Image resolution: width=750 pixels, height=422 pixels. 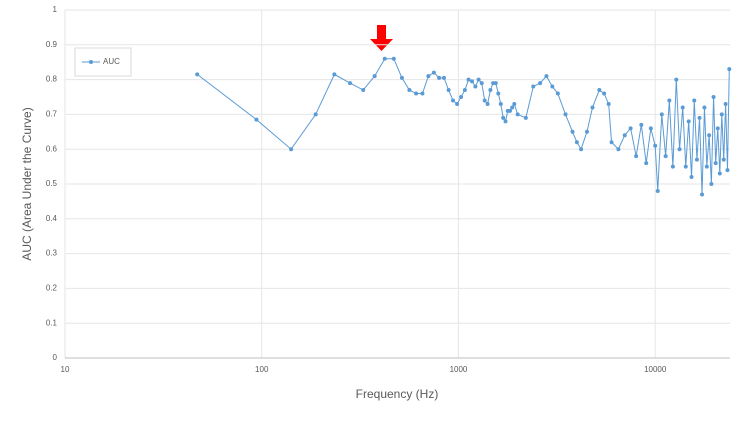 I want to click on x-axis-label: Frequency (Hz), so click(x=397, y=394).